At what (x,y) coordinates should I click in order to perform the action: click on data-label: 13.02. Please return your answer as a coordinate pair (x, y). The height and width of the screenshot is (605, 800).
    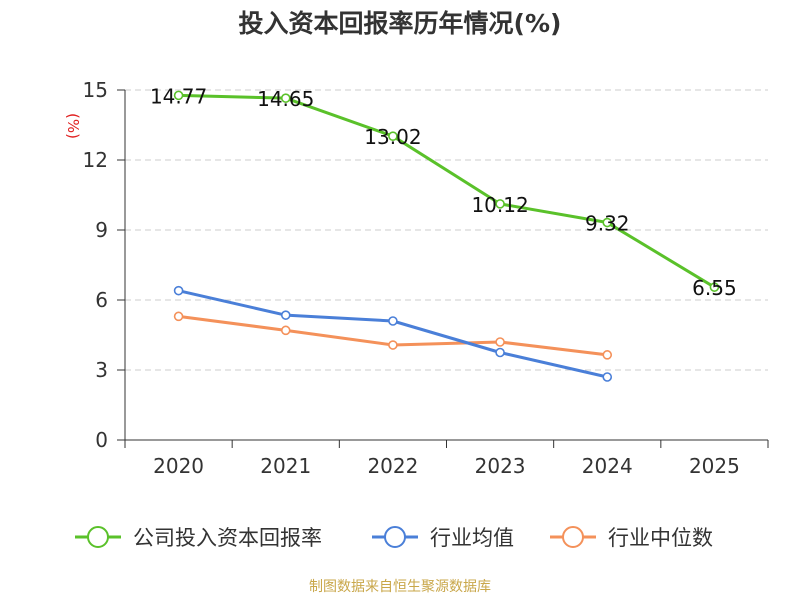
    Looking at the image, I should click on (392, 137).